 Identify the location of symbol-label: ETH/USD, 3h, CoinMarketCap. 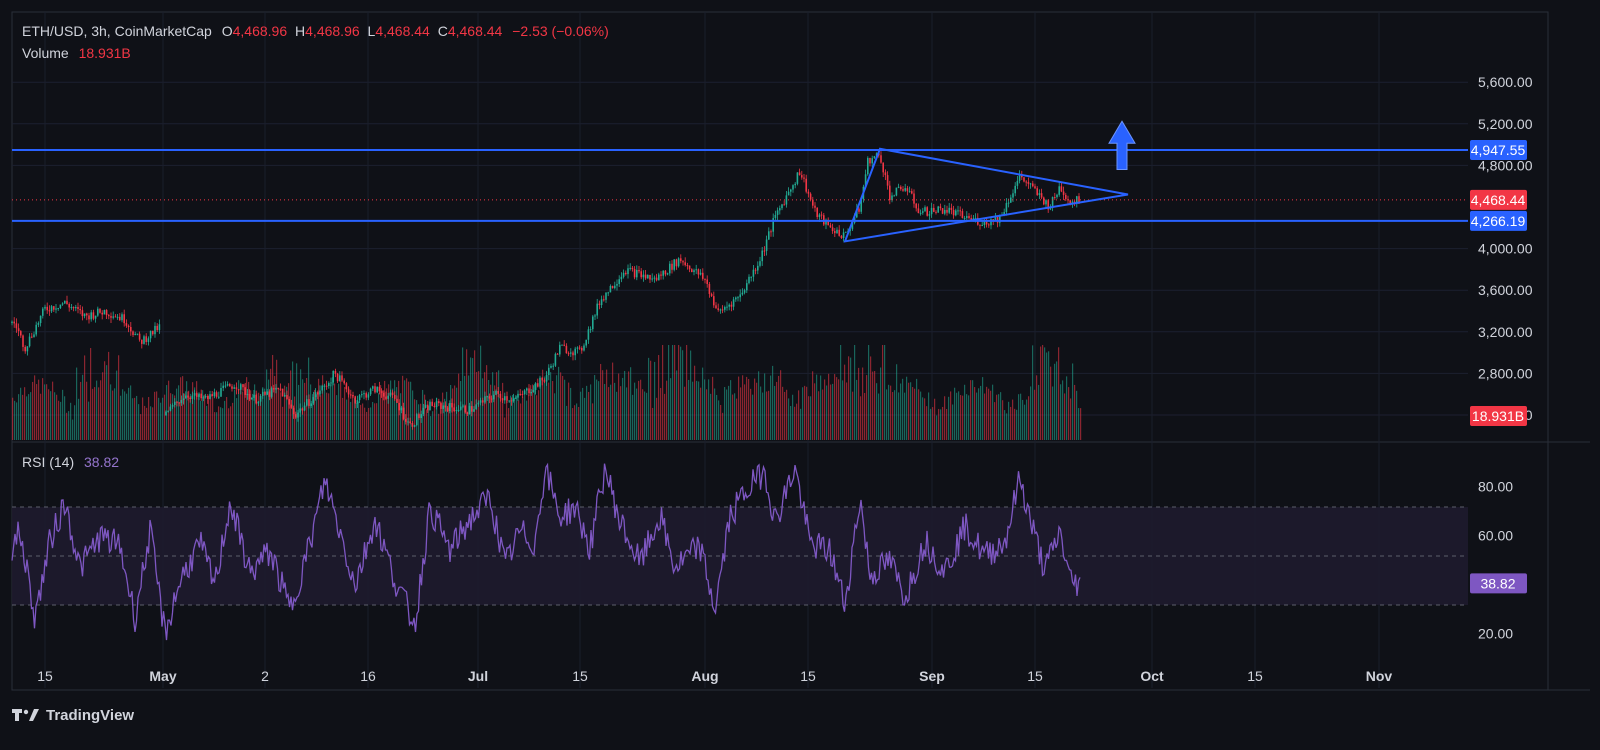
(117, 31).